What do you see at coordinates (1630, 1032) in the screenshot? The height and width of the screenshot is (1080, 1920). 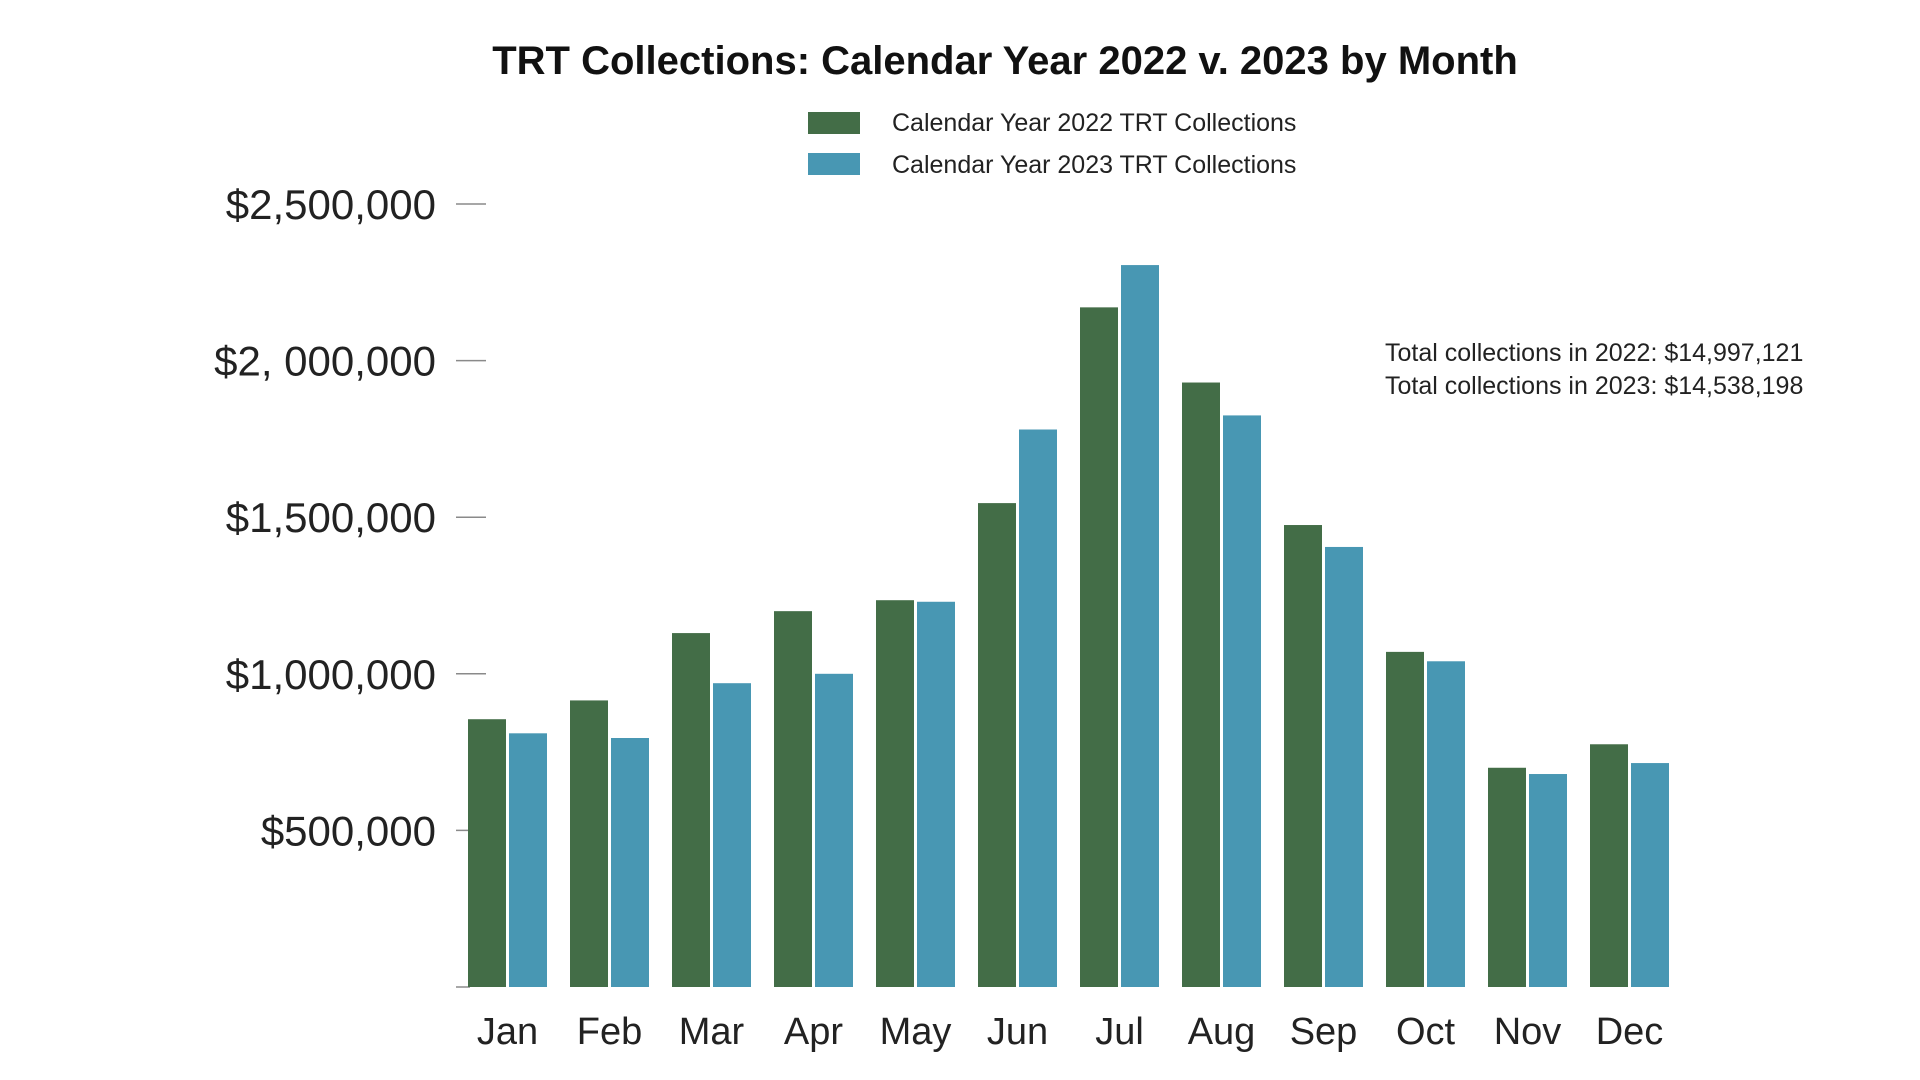 I see `x-tick-label-dec: Dec` at bounding box center [1630, 1032].